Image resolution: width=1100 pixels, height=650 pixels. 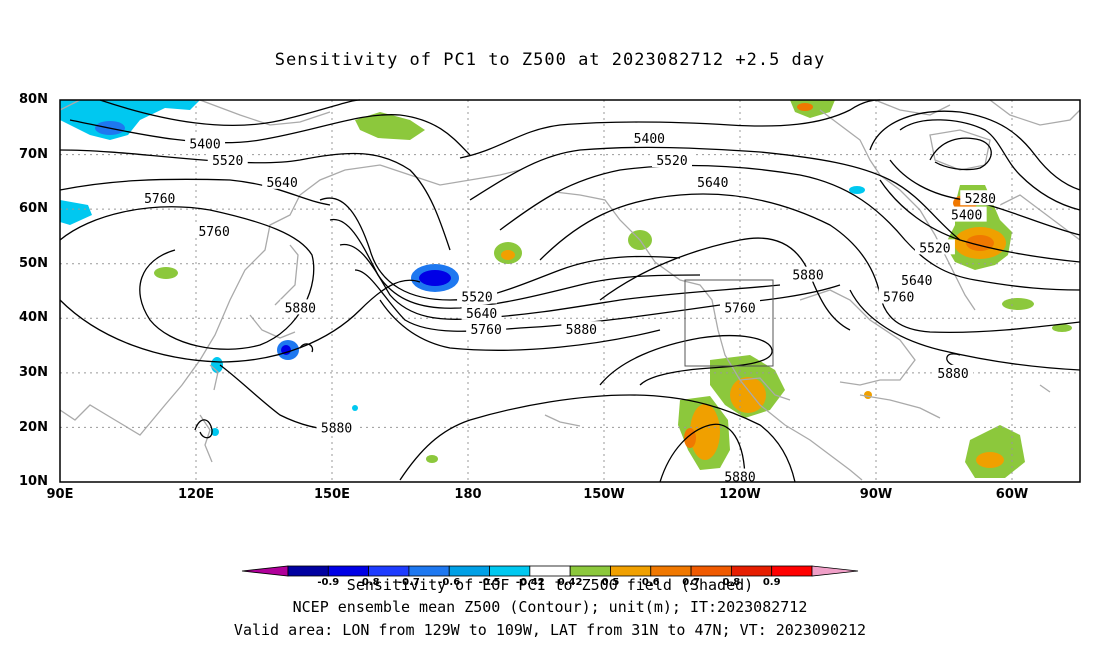 I want to click on colorbar-tick-label: -0.8, so click(x=368, y=582).